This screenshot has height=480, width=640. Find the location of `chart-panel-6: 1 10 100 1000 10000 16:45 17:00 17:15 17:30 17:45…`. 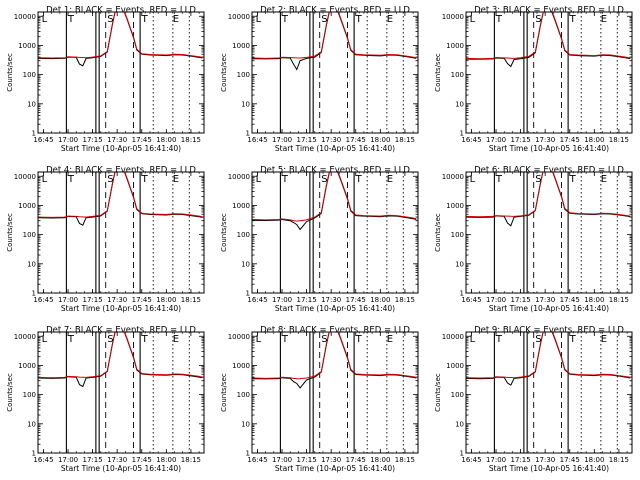

chart-panel-6: 1 10 100 1000 10000 16:45 17:00 17:15 17:30 17:45… is located at coordinates (533, 239).